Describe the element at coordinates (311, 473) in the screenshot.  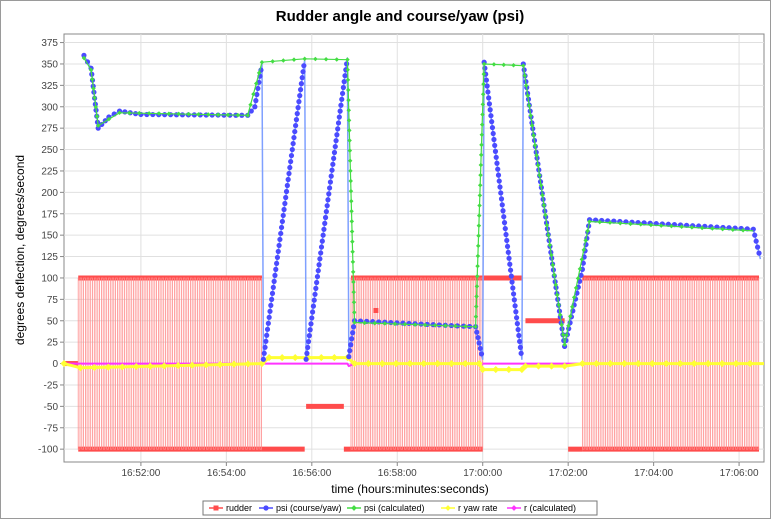
I see `x-tick-label: 16:56:00` at that location.